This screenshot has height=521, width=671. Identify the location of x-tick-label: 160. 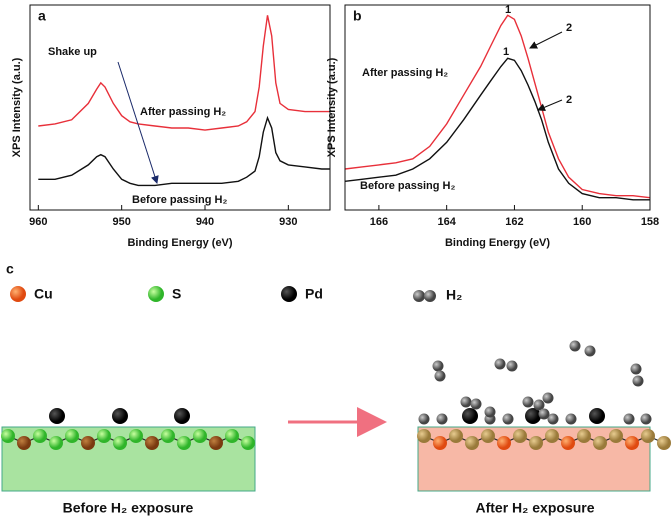
(582, 222).